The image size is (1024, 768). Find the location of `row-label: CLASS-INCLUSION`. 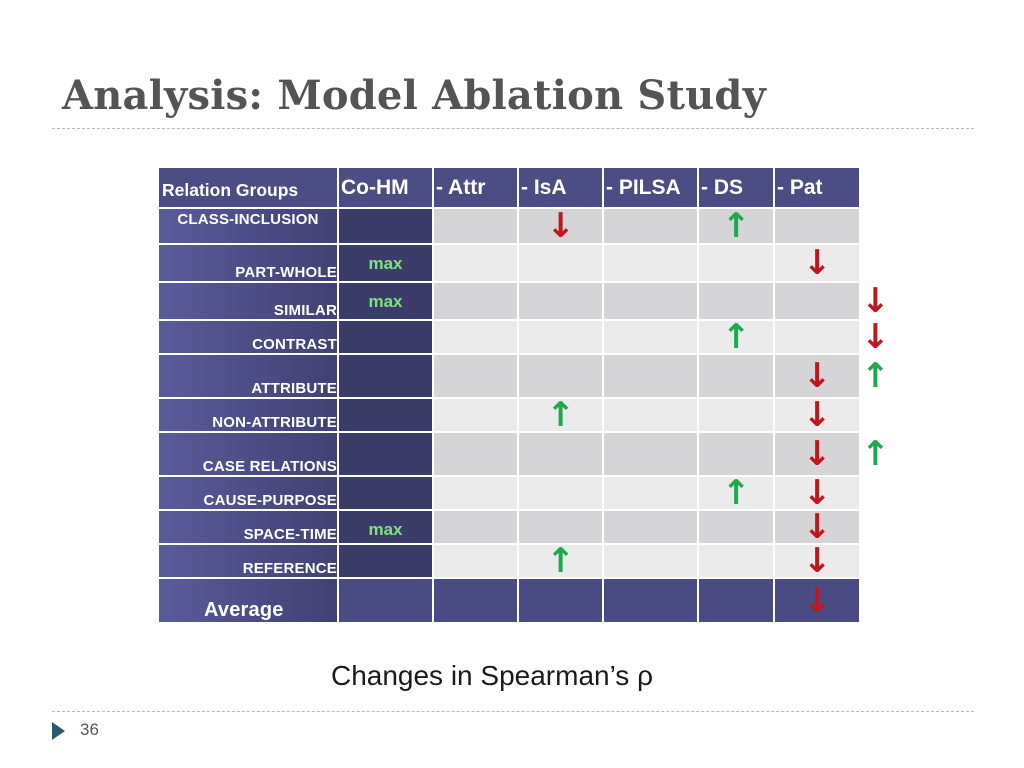

row-label: CLASS-INCLUSION is located at coordinates (248, 226).